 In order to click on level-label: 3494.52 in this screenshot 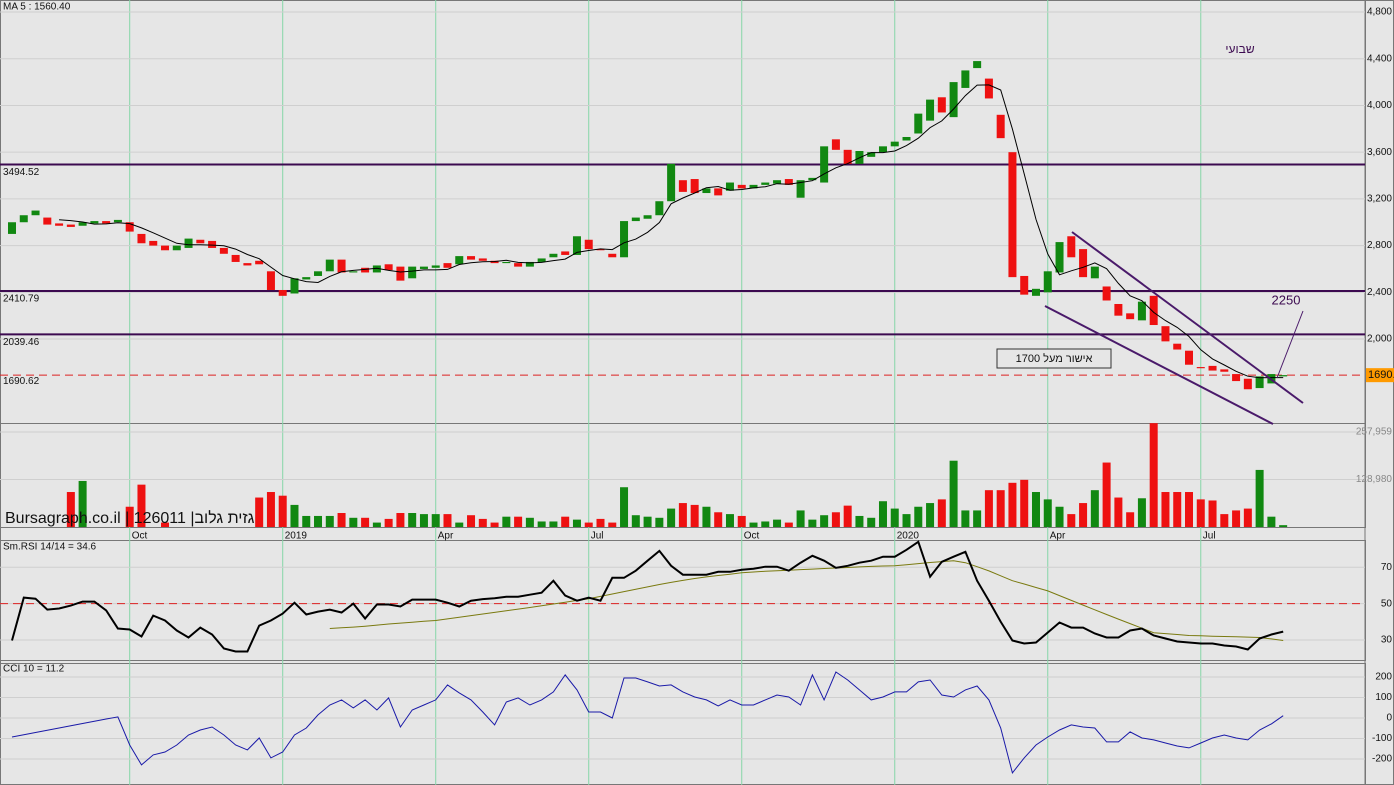, I will do `click(21, 172)`.